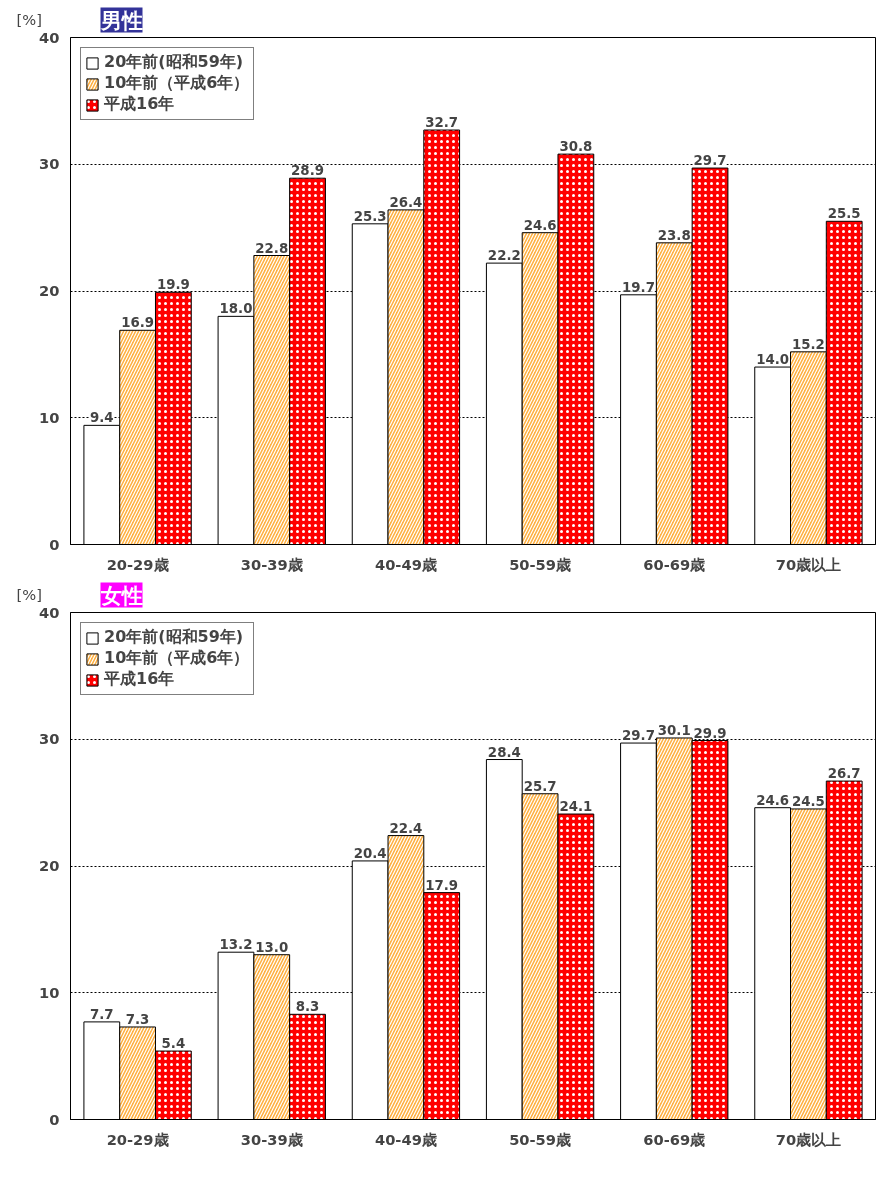  What do you see at coordinates (307, 171) in the screenshot?
I see `data-label: 28.9` at bounding box center [307, 171].